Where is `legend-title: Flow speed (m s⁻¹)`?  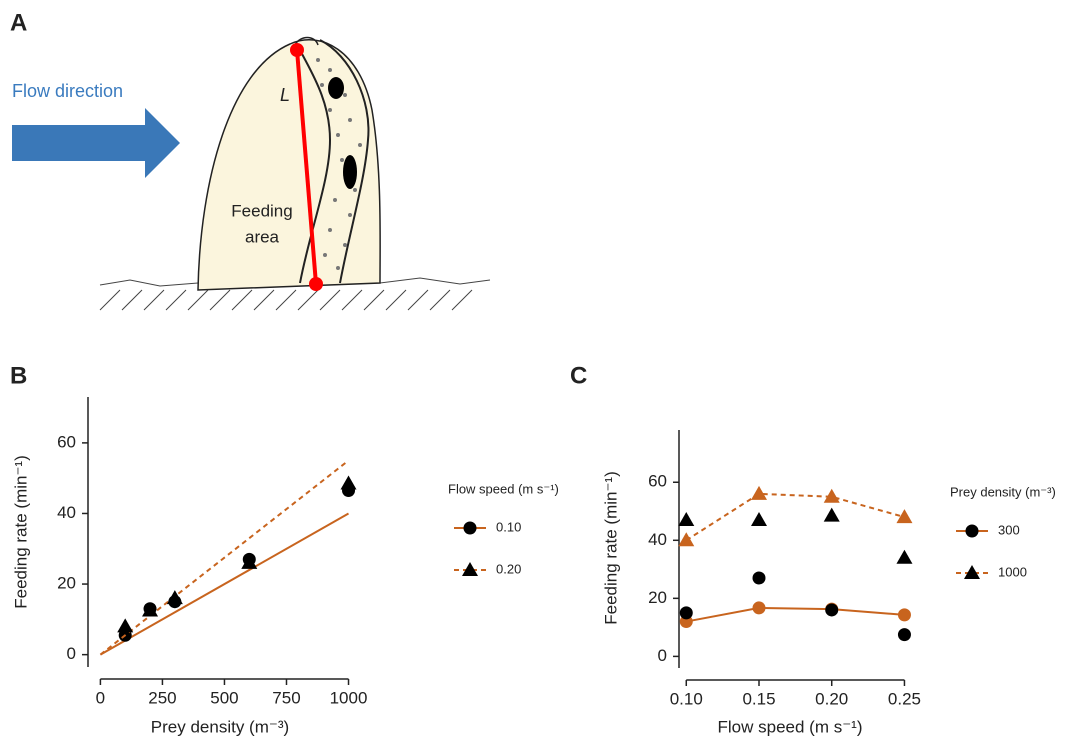 legend-title: Flow speed (m s⁻¹) is located at coordinates (503, 488).